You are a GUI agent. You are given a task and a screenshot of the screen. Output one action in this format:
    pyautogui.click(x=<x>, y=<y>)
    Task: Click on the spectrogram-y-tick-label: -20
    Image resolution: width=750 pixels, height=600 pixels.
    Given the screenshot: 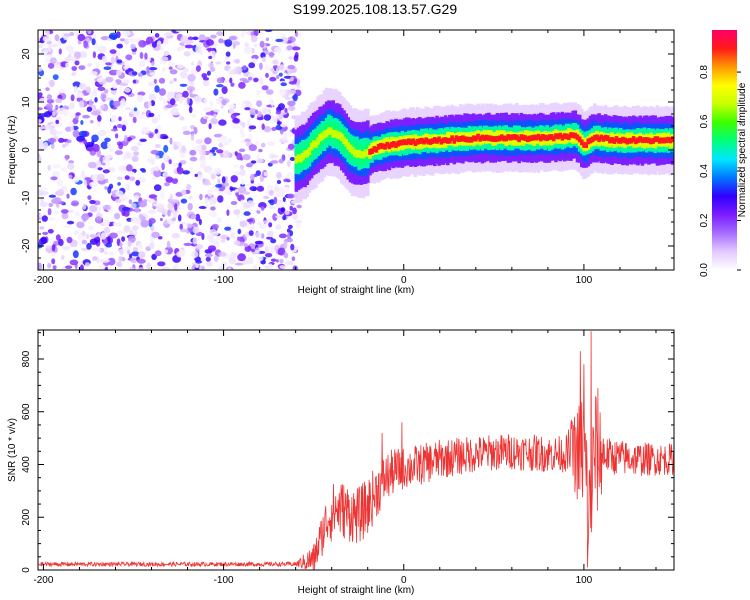 What is the action you would take?
    pyautogui.click(x=26, y=245)
    